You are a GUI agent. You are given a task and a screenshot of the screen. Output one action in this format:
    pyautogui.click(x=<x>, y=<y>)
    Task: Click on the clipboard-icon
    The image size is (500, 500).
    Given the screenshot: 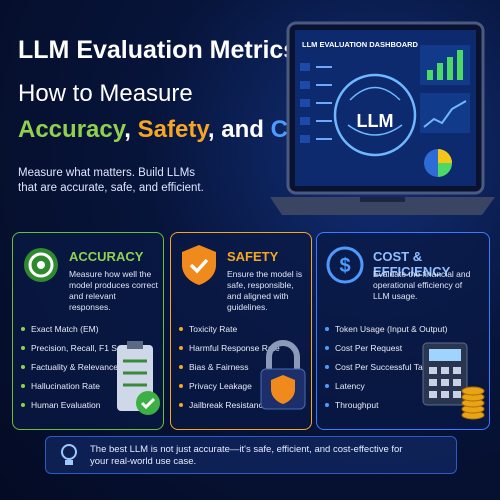 What is the action you would take?
    pyautogui.click(x=138, y=378)
    